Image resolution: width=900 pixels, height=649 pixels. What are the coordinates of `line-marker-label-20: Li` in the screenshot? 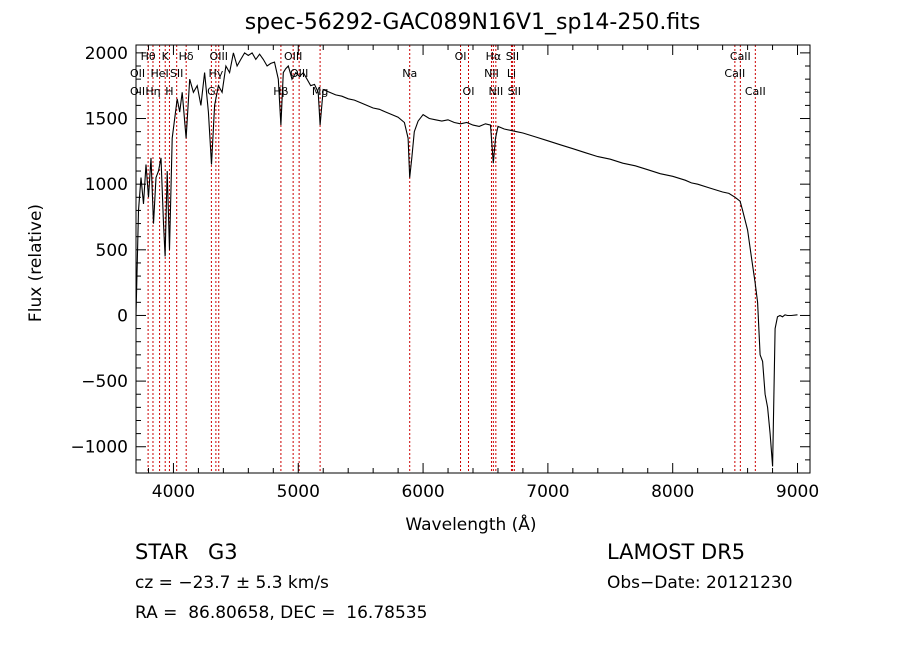 It's located at (511, 73).